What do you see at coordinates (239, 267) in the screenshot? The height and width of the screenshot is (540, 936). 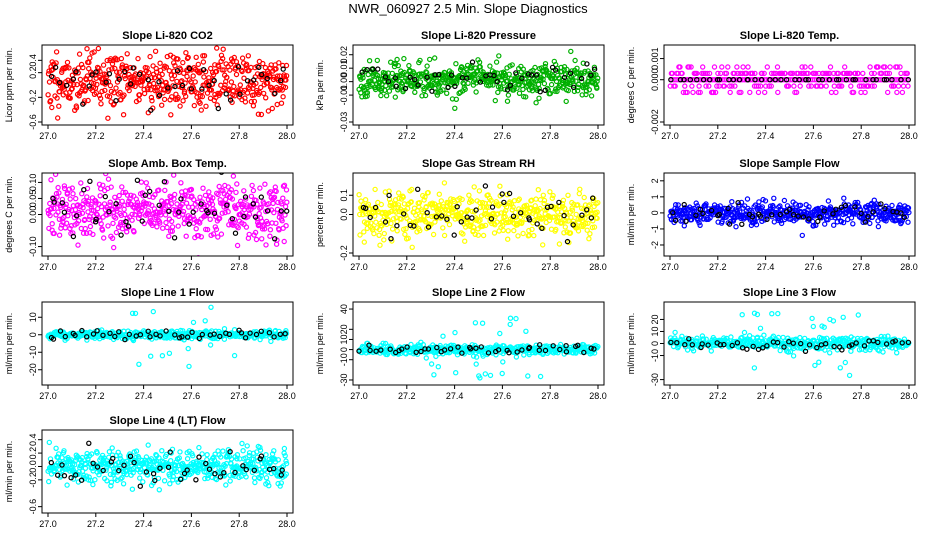 I see `x-tick-label: 27.8` at bounding box center [239, 267].